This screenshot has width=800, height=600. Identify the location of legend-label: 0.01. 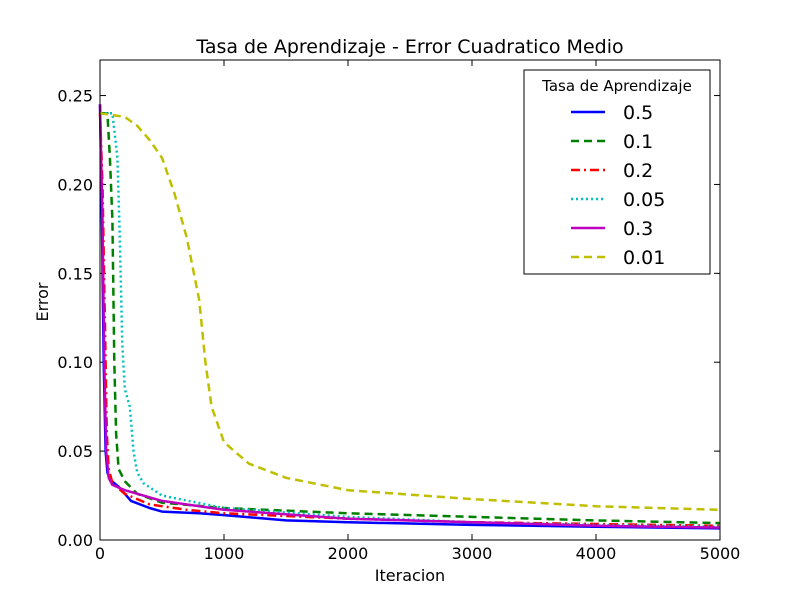
(644, 258).